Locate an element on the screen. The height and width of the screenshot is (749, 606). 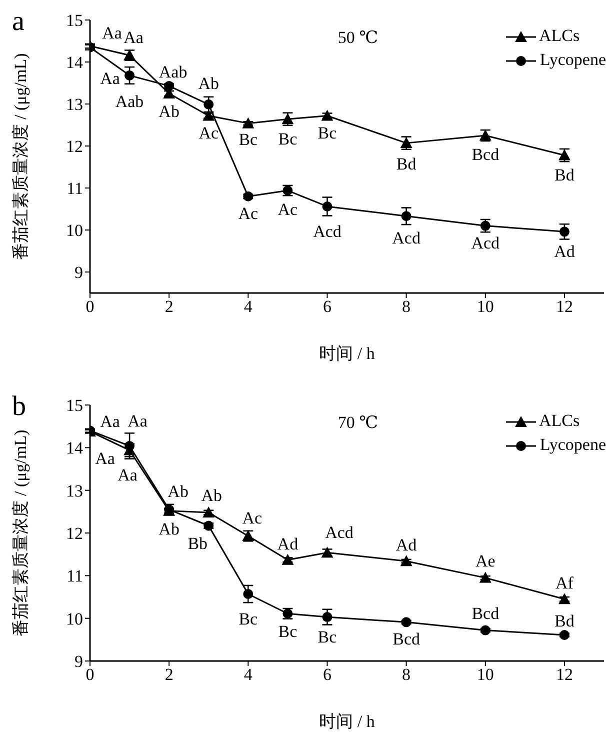
annotation: Bb is located at coordinates (198, 544).